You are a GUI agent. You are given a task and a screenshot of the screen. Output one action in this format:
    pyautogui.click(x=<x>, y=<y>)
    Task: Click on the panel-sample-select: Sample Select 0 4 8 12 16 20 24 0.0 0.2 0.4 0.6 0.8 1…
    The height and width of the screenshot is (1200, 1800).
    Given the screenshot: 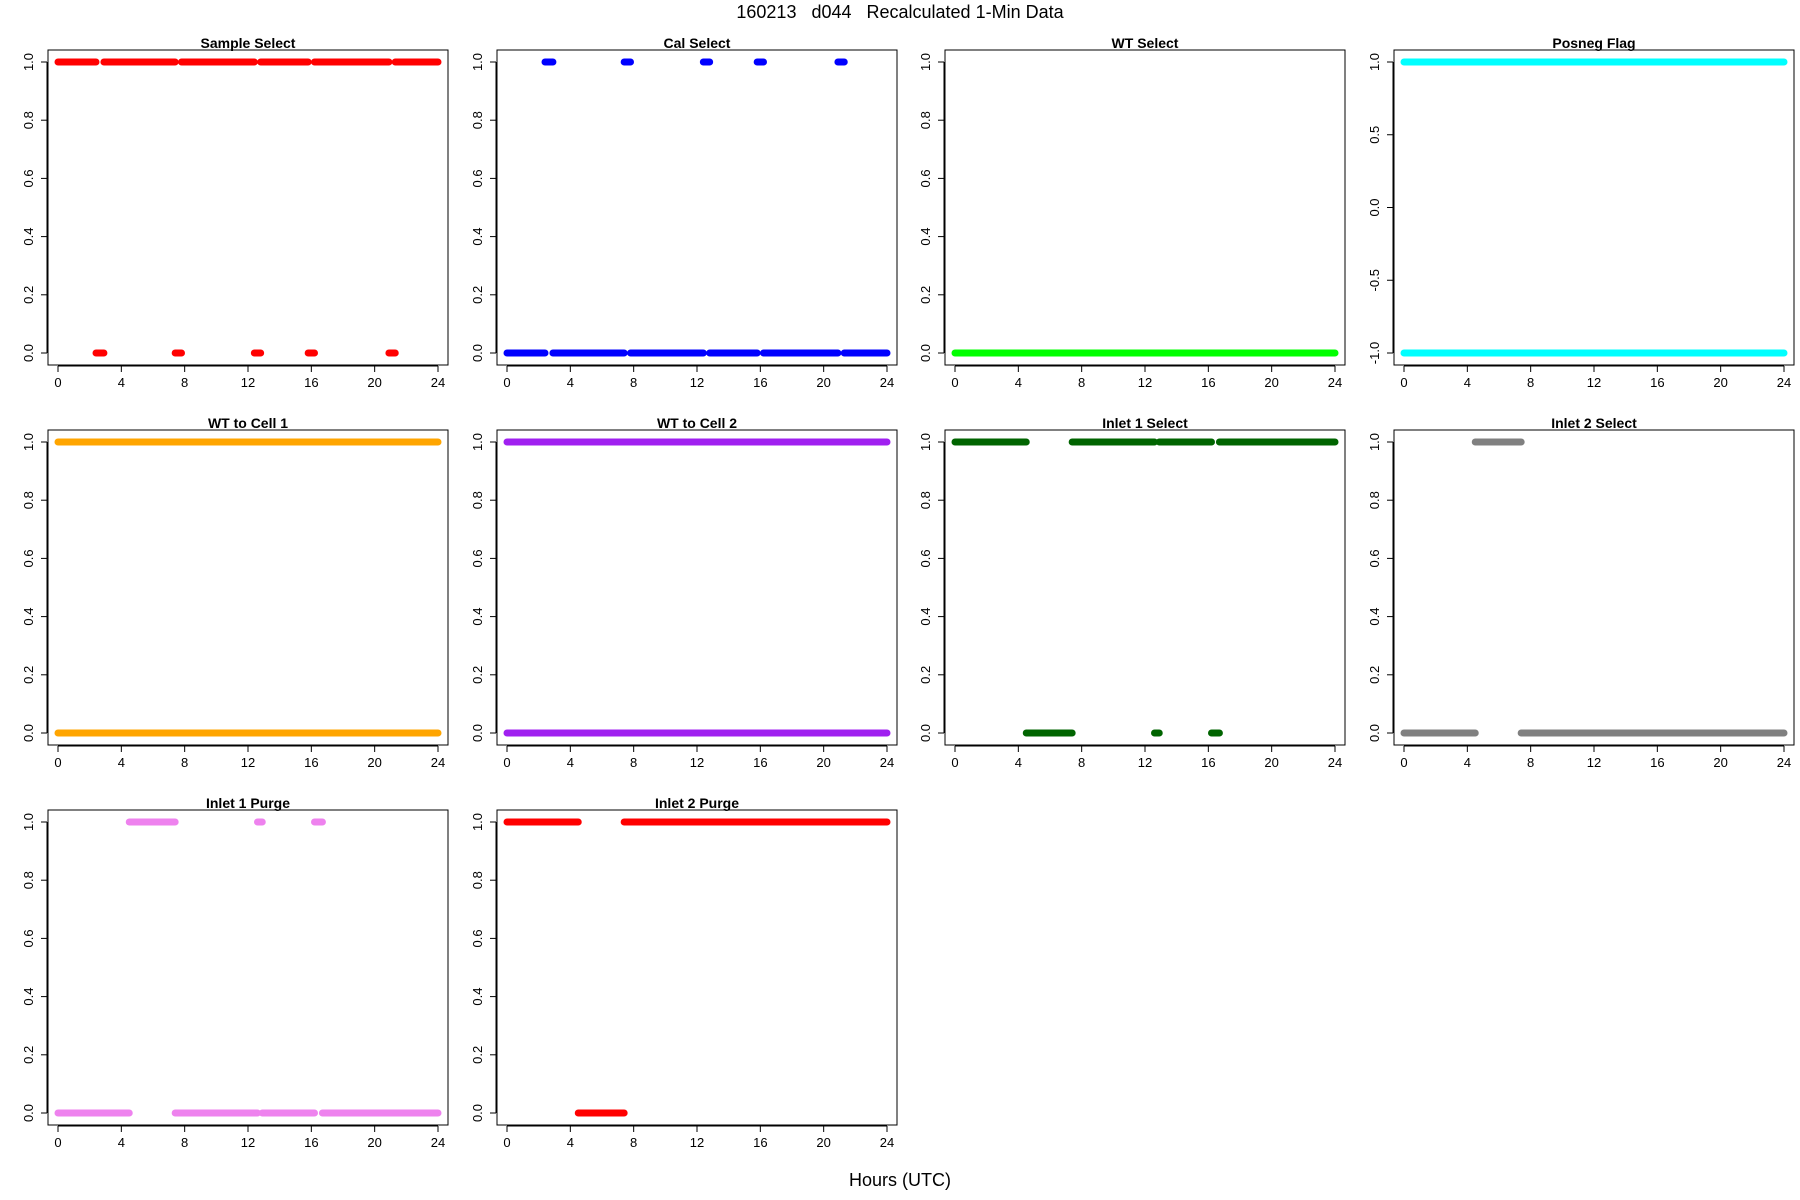 What is the action you would take?
    pyautogui.click(x=235, y=212)
    